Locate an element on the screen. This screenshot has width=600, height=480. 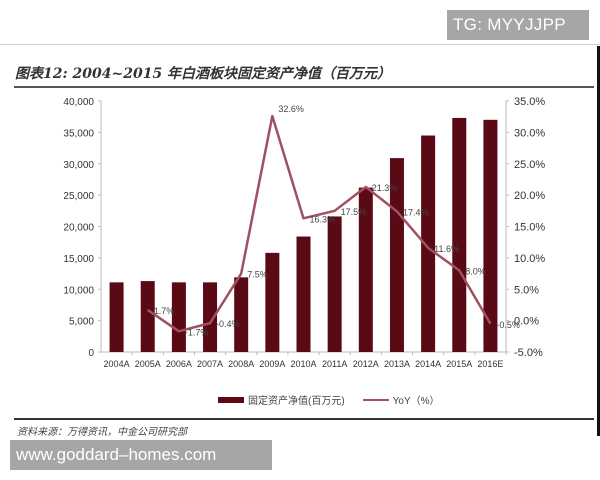
right-tick-label: 25.0% is located at coordinates (529, 165).